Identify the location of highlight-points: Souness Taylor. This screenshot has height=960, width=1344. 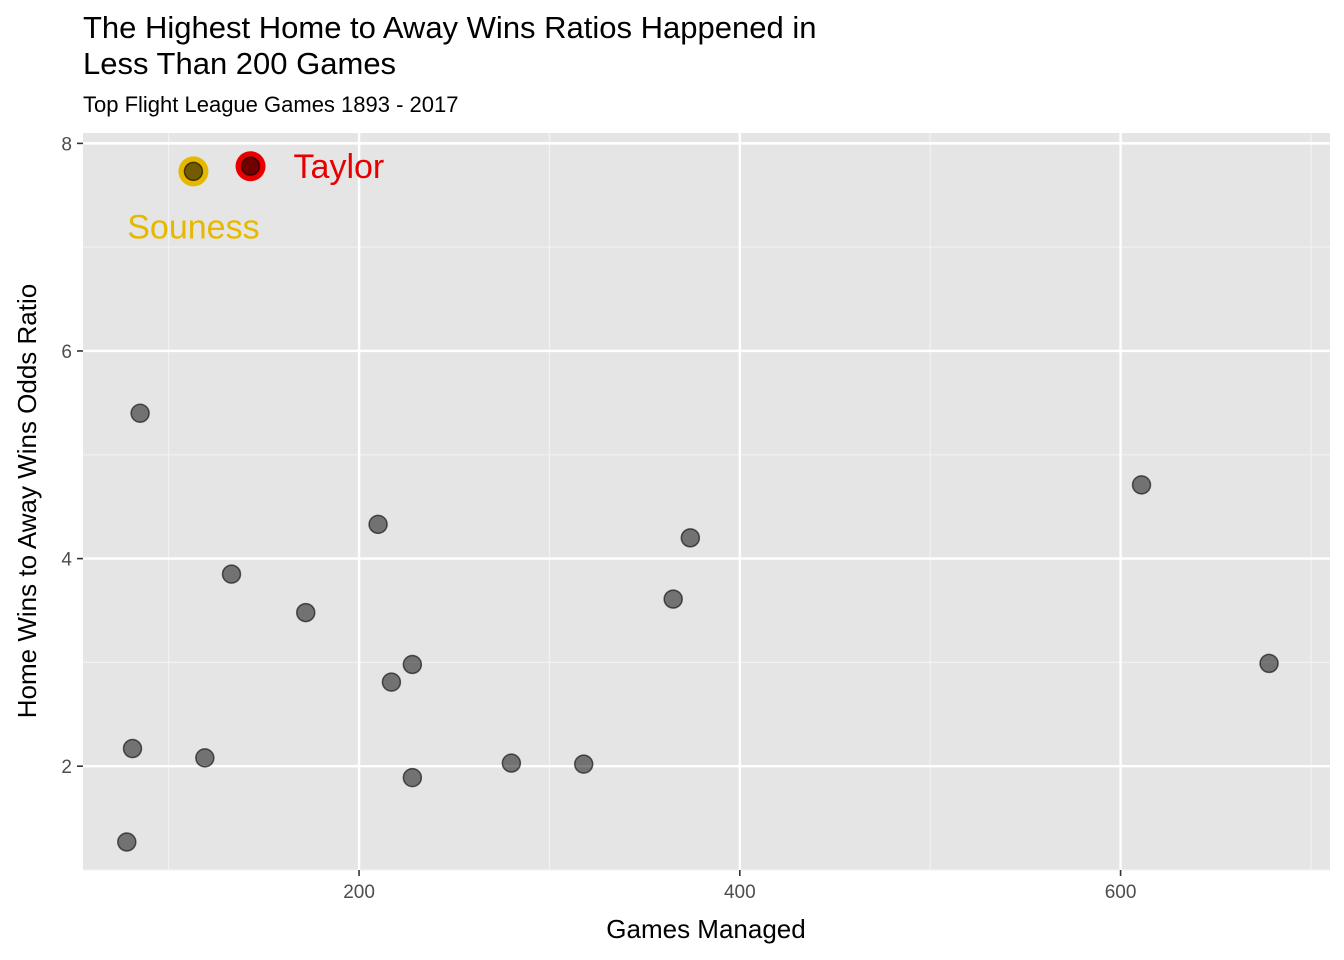
(255, 197).